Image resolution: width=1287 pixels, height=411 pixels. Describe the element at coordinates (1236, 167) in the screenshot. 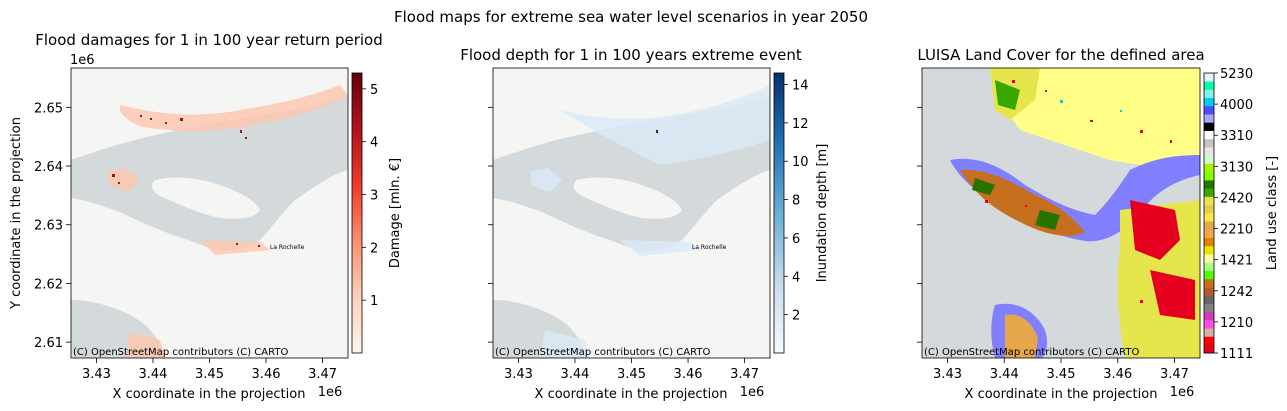

I see `class-tick-label: 3130` at that location.